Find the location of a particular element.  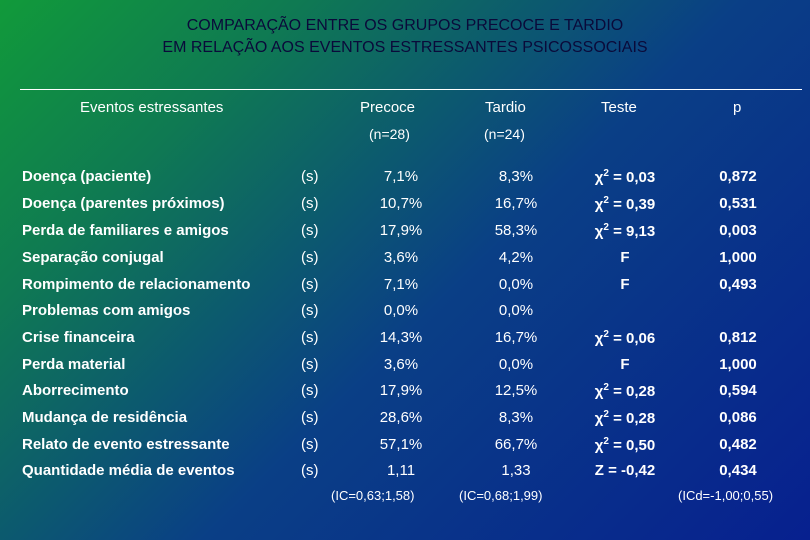

row-p-value: 0,594 is located at coordinates (738, 390).